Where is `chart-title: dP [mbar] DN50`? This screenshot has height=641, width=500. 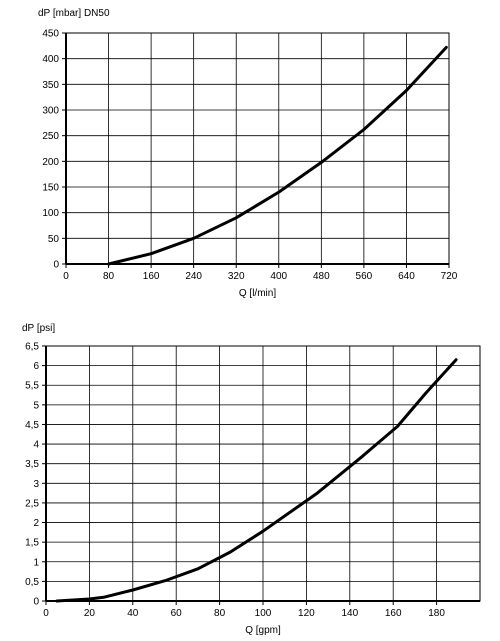
chart-title: dP [mbar] DN50 is located at coordinates (74, 13).